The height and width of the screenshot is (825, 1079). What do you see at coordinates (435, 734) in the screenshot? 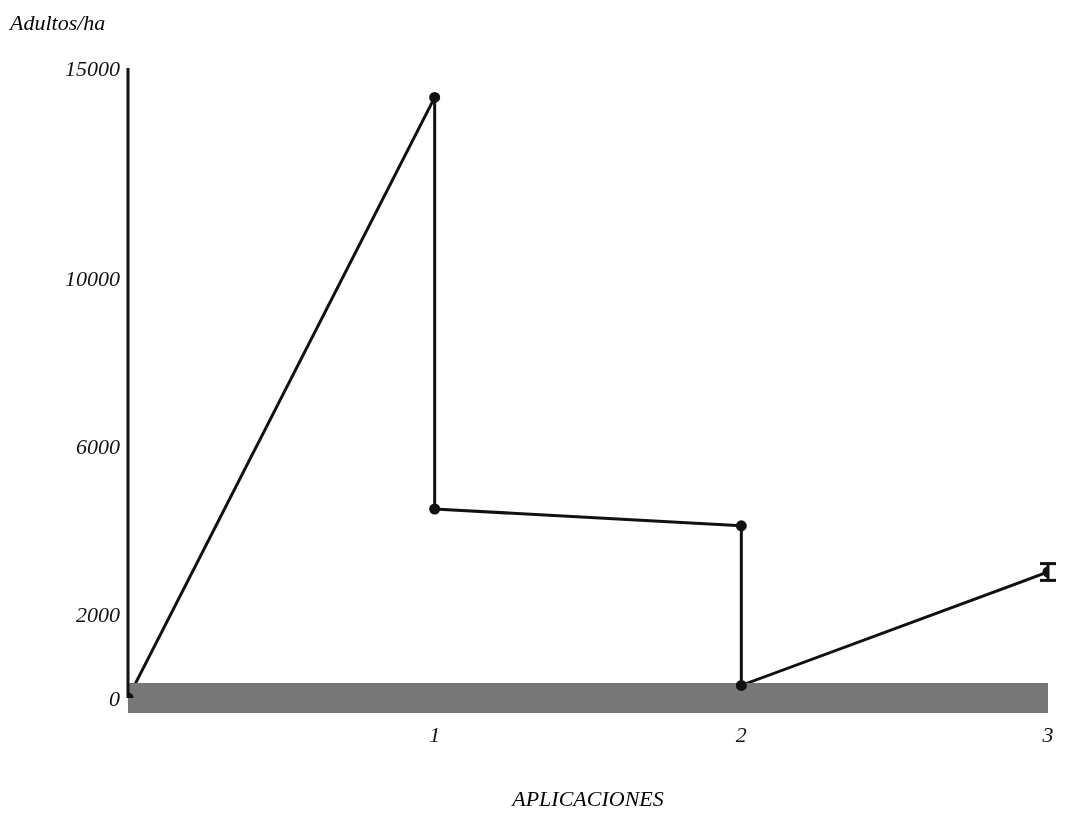
I see `x-tick-label: 1` at bounding box center [435, 734].